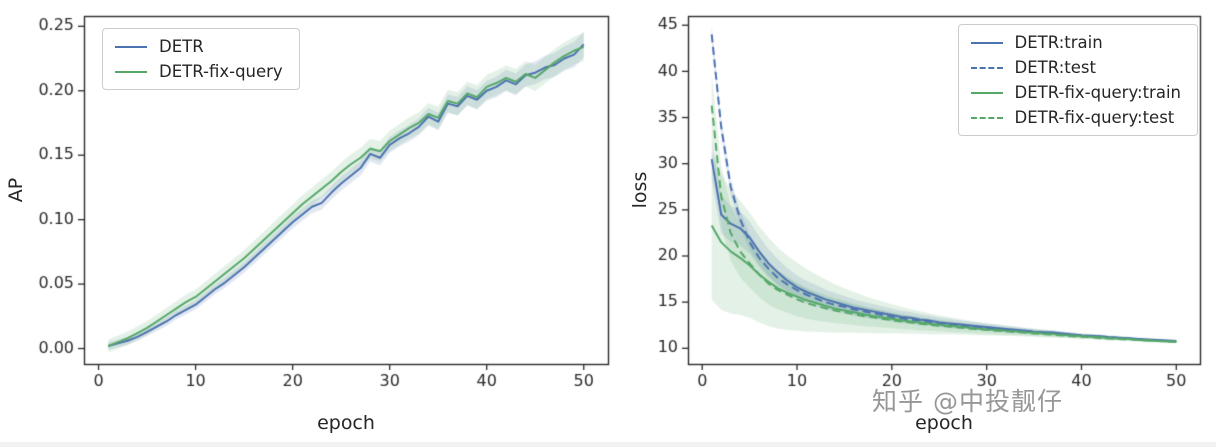 This screenshot has width=1216, height=447. I want to click on detr-fix-query-train-line-swatch-icon, so click(986, 92).